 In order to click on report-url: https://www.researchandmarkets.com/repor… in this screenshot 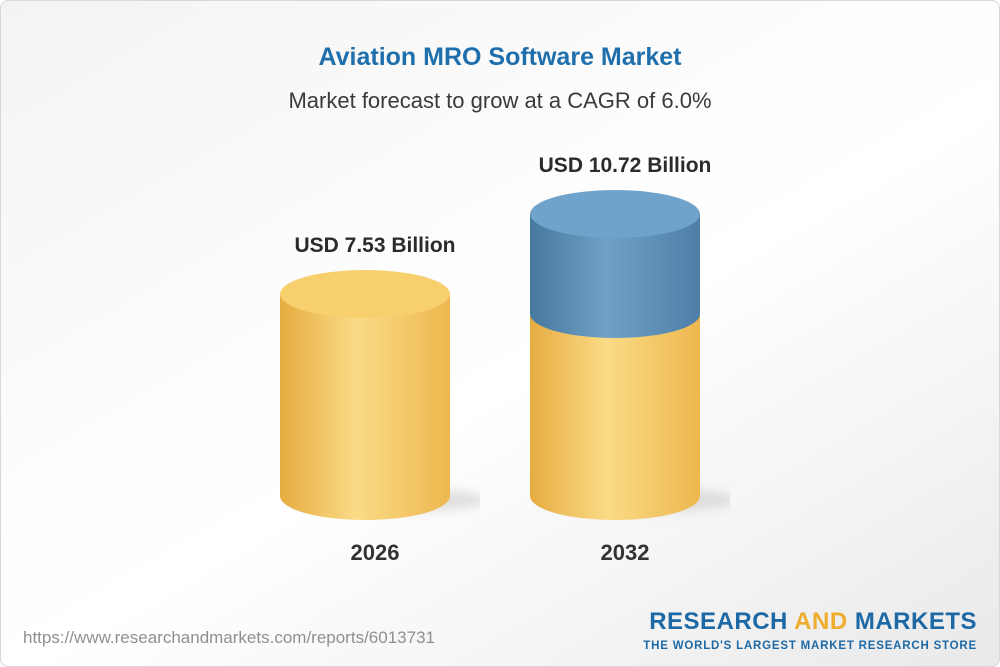, I will do `click(229, 637)`.